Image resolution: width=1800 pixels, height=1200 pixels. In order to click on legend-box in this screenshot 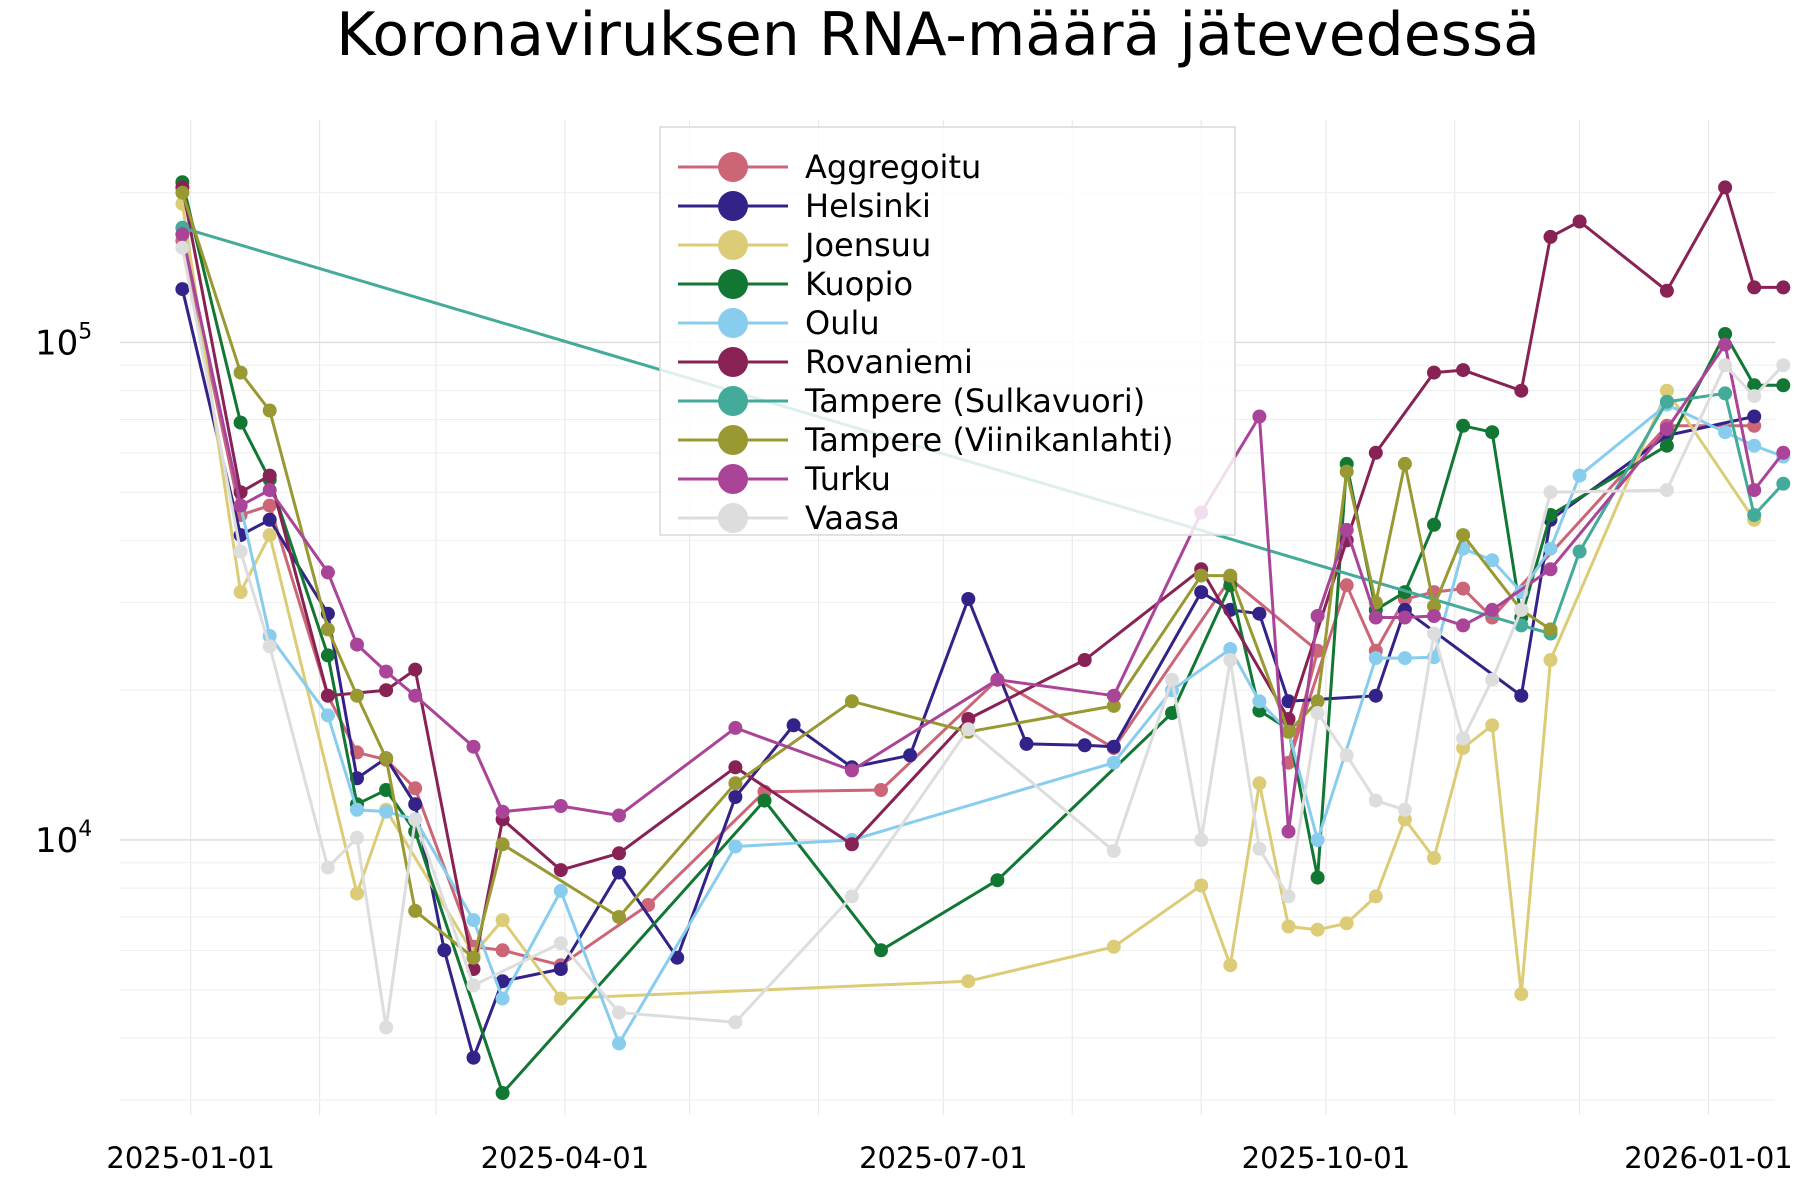, I will do `click(947, 331)`.